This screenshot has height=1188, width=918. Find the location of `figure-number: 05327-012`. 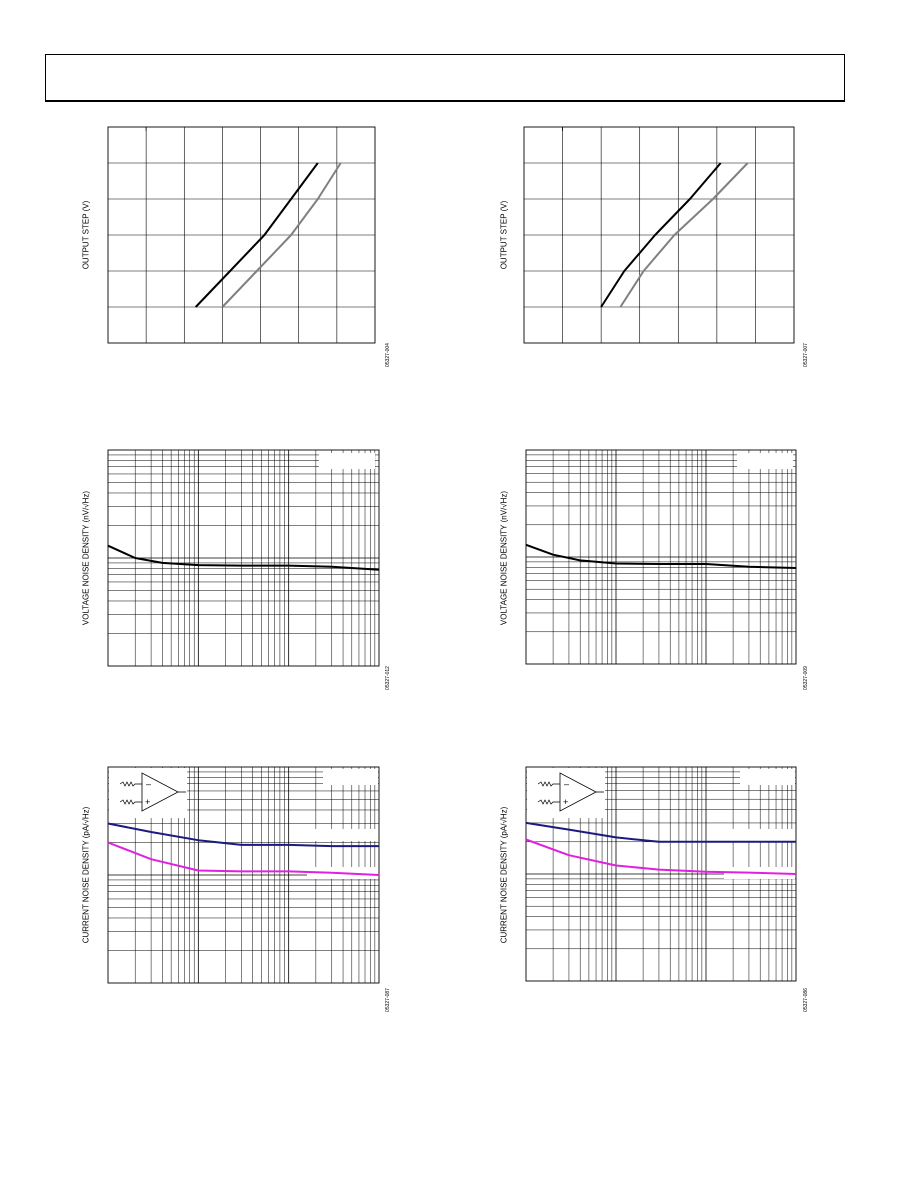

figure-number: 05327-012 is located at coordinates (388, 678).